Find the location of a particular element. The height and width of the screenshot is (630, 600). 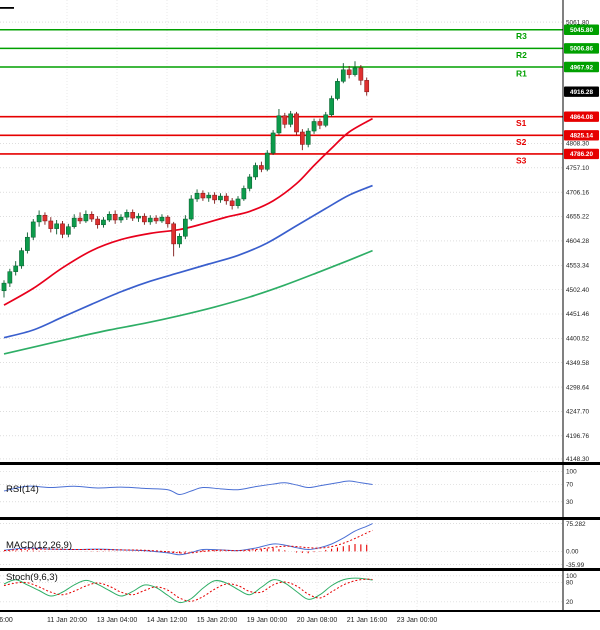

rsi-axis-label: 70 is located at coordinates (570, 485).